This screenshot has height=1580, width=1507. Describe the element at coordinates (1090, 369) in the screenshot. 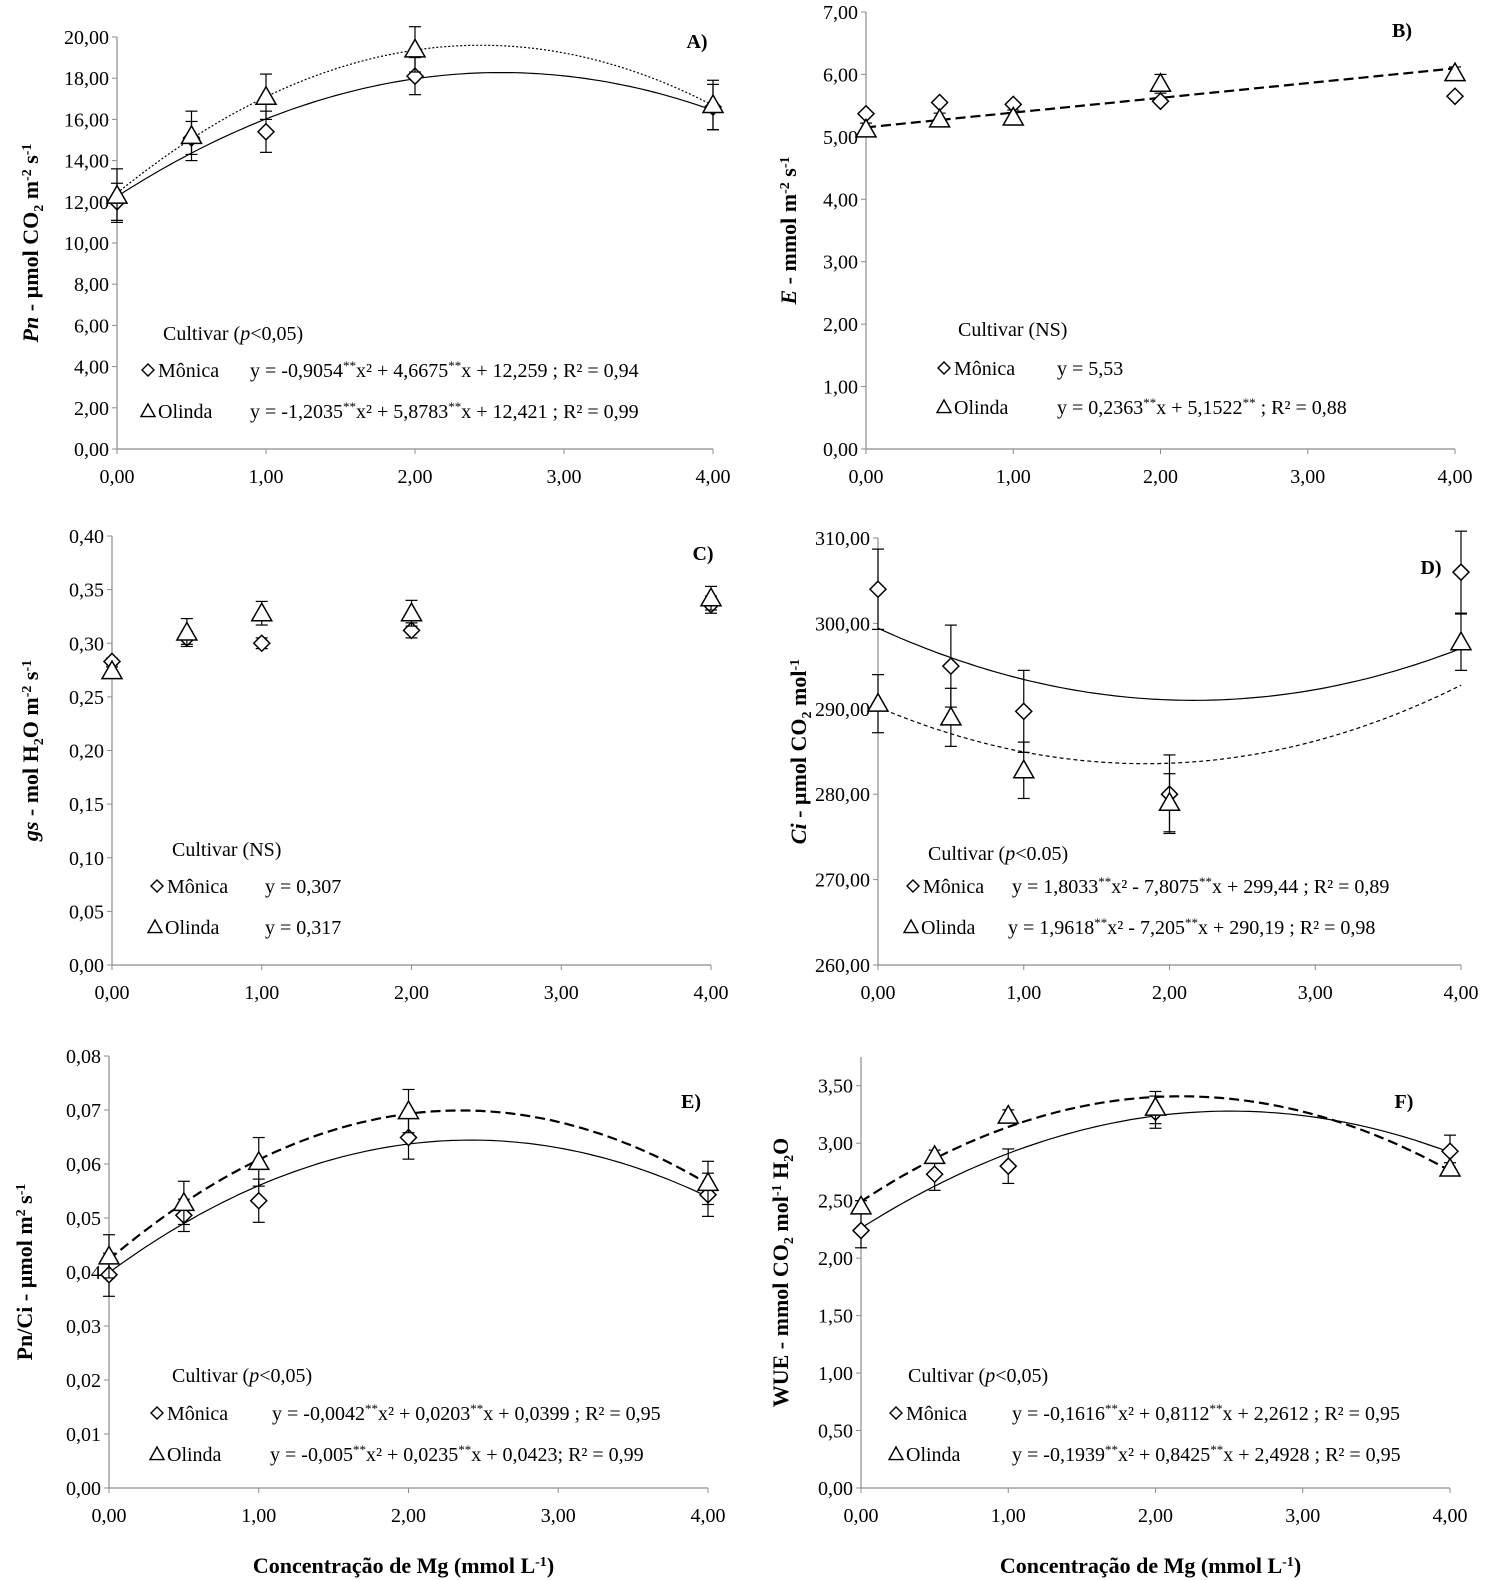

I see `legend-equation: y = 5,53` at that location.